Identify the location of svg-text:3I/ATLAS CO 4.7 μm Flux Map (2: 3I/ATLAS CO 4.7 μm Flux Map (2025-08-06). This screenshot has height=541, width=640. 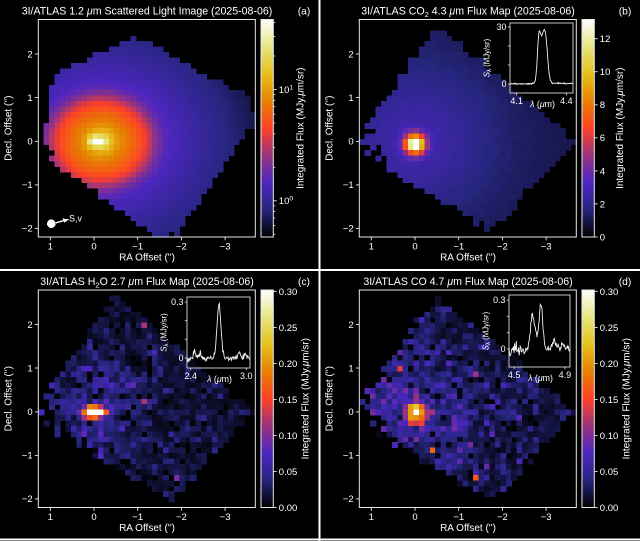
(467, 282).